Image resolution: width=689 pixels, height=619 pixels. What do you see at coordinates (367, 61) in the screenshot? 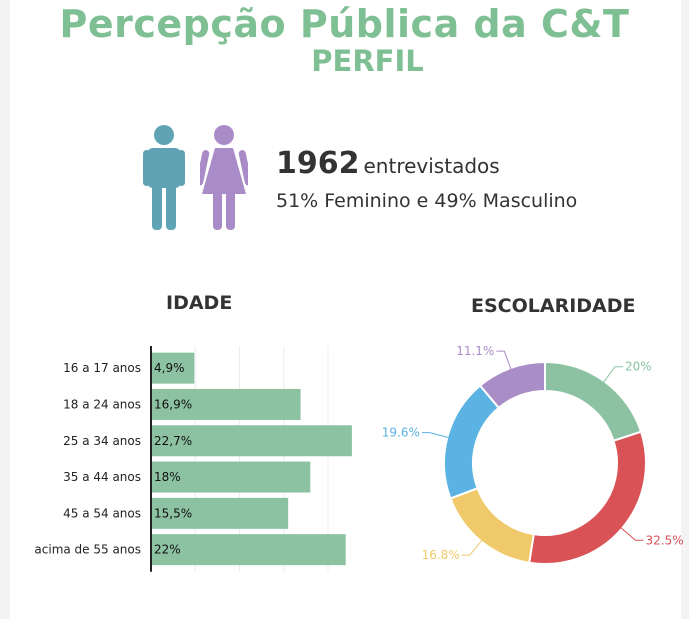
I see `page-subtitle: PERFIL` at bounding box center [367, 61].